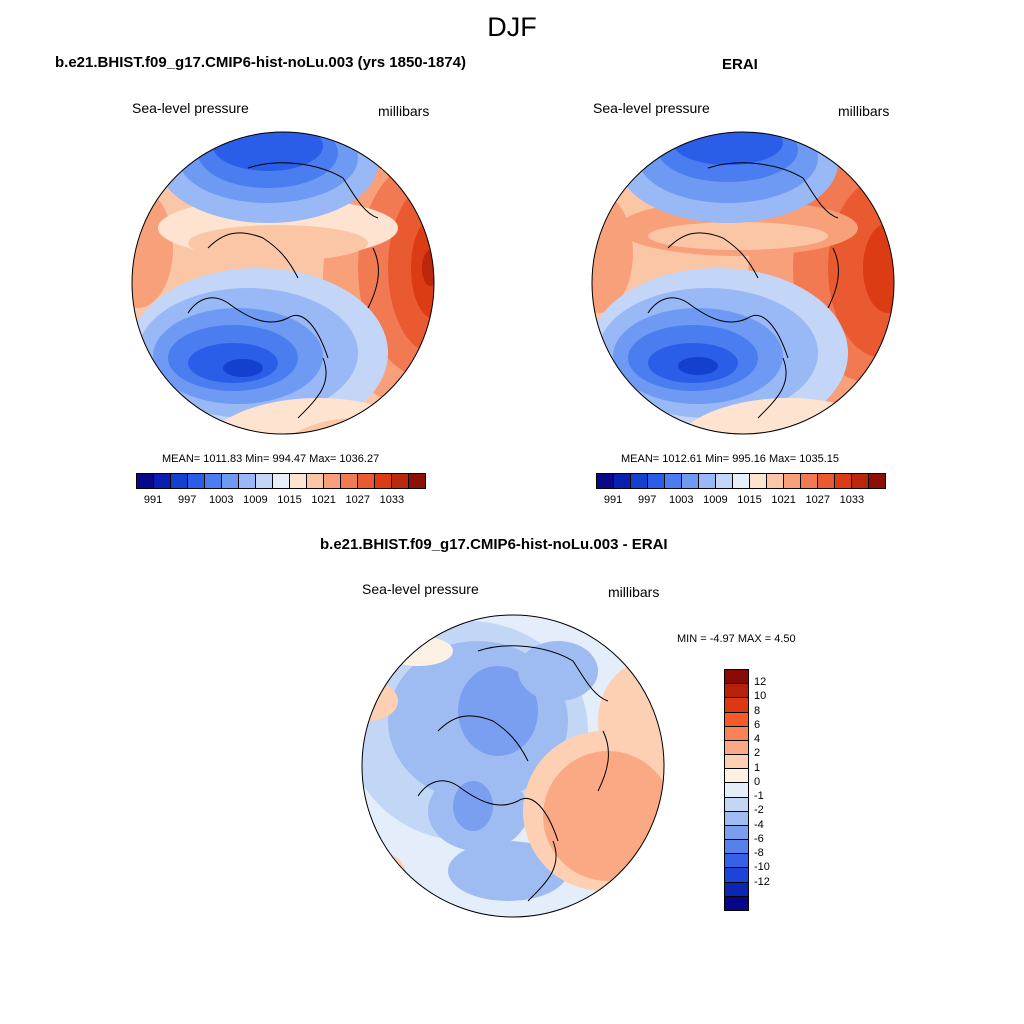 This screenshot has width=1024, height=1024. Describe the element at coordinates (760, 682) in the screenshot. I see `colorbar-tick-label: 12` at that location.